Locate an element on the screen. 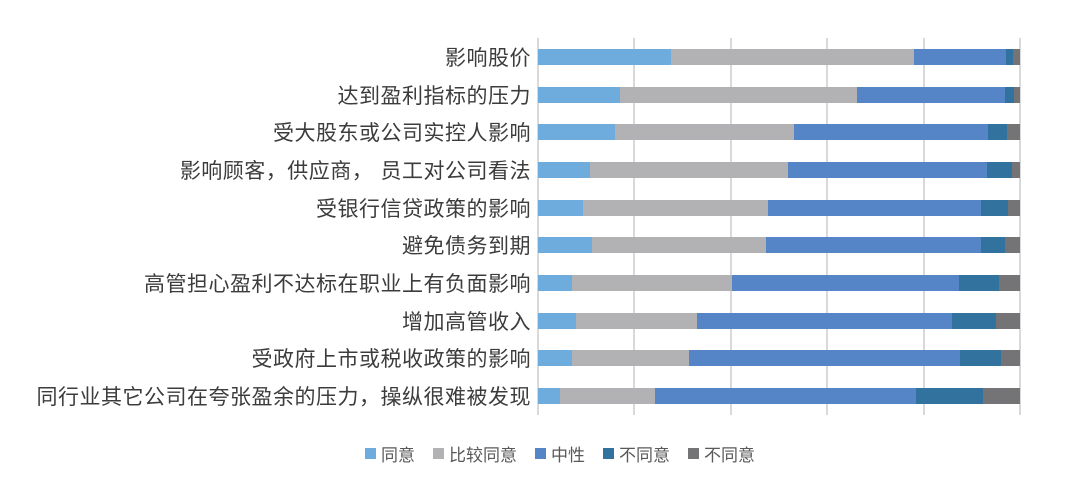 This screenshot has height=483, width=1080. legend-item: 比较同意 is located at coordinates (475, 453).